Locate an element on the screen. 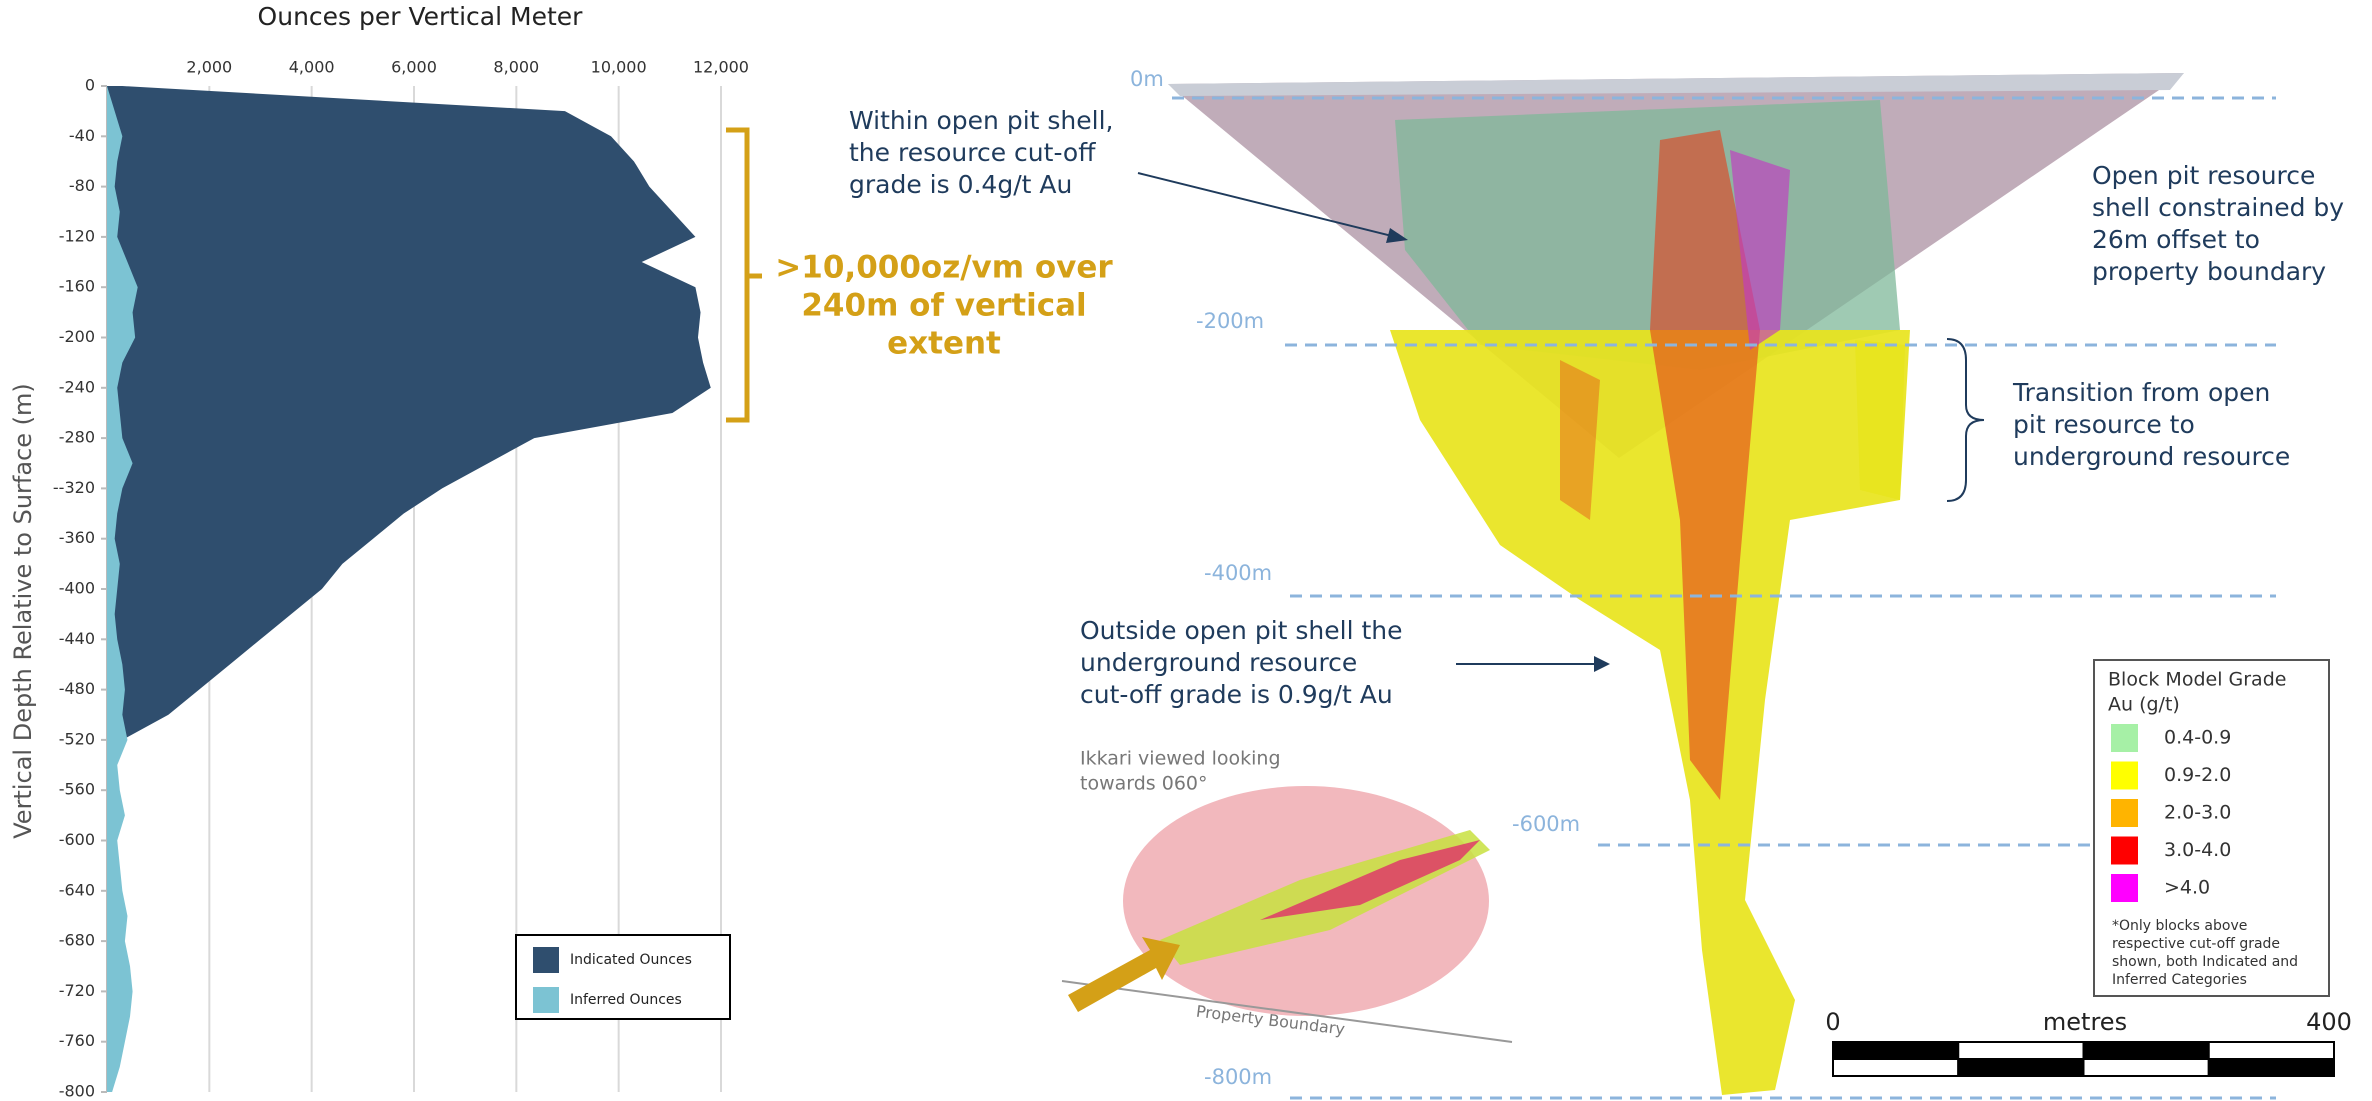  y-tick-label: -80 is located at coordinates (82, 185).